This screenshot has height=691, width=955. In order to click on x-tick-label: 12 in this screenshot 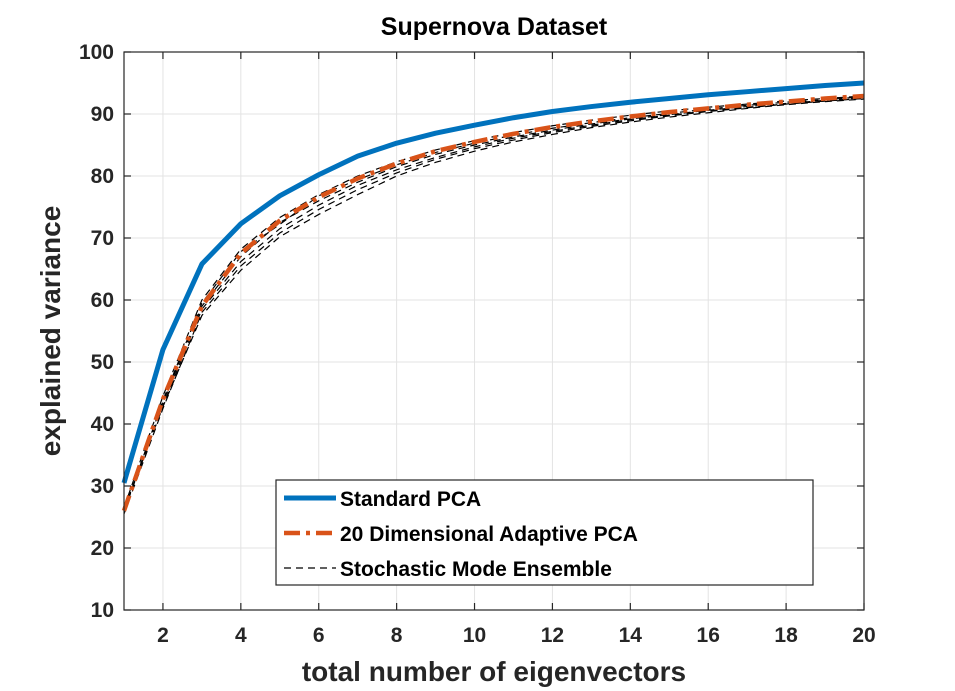, I will do `click(552, 635)`.